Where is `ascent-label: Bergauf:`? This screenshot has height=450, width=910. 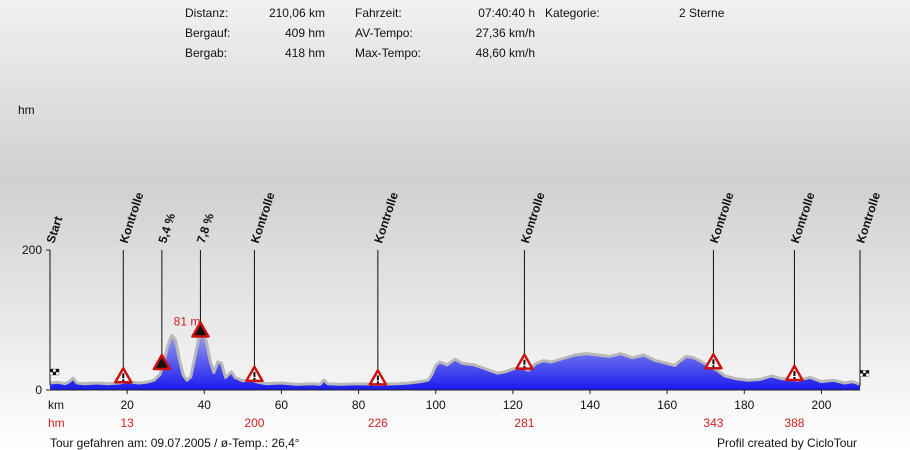
ascent-label: Bergauf: is located at coordinates (208, 33).